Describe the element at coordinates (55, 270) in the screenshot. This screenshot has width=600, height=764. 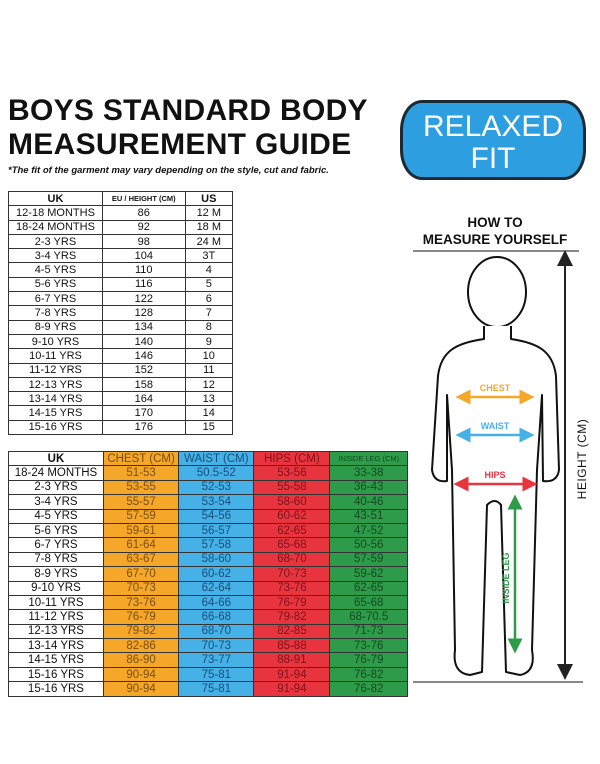
I see `table-cell: 4-5 YRS` at that location.